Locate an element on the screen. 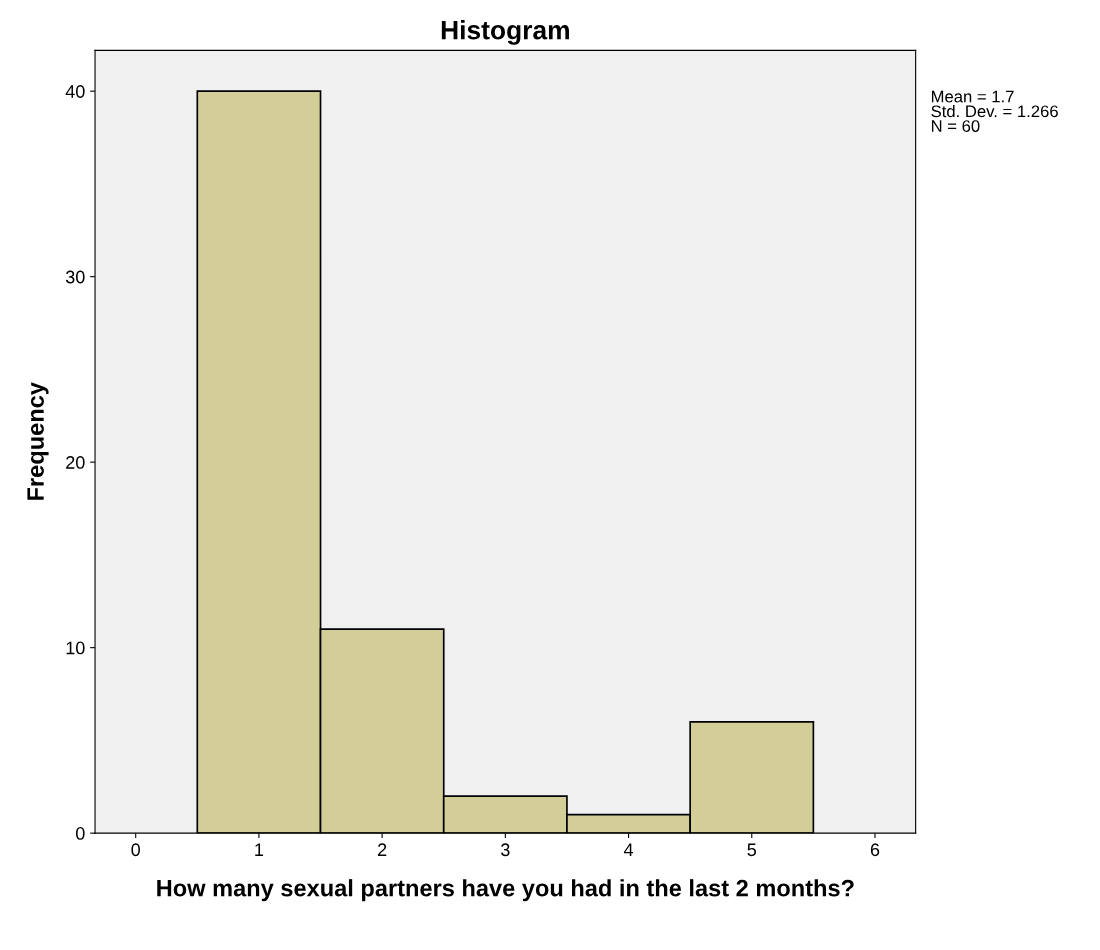  text: N = 60 is located at coordinates (955, 126).